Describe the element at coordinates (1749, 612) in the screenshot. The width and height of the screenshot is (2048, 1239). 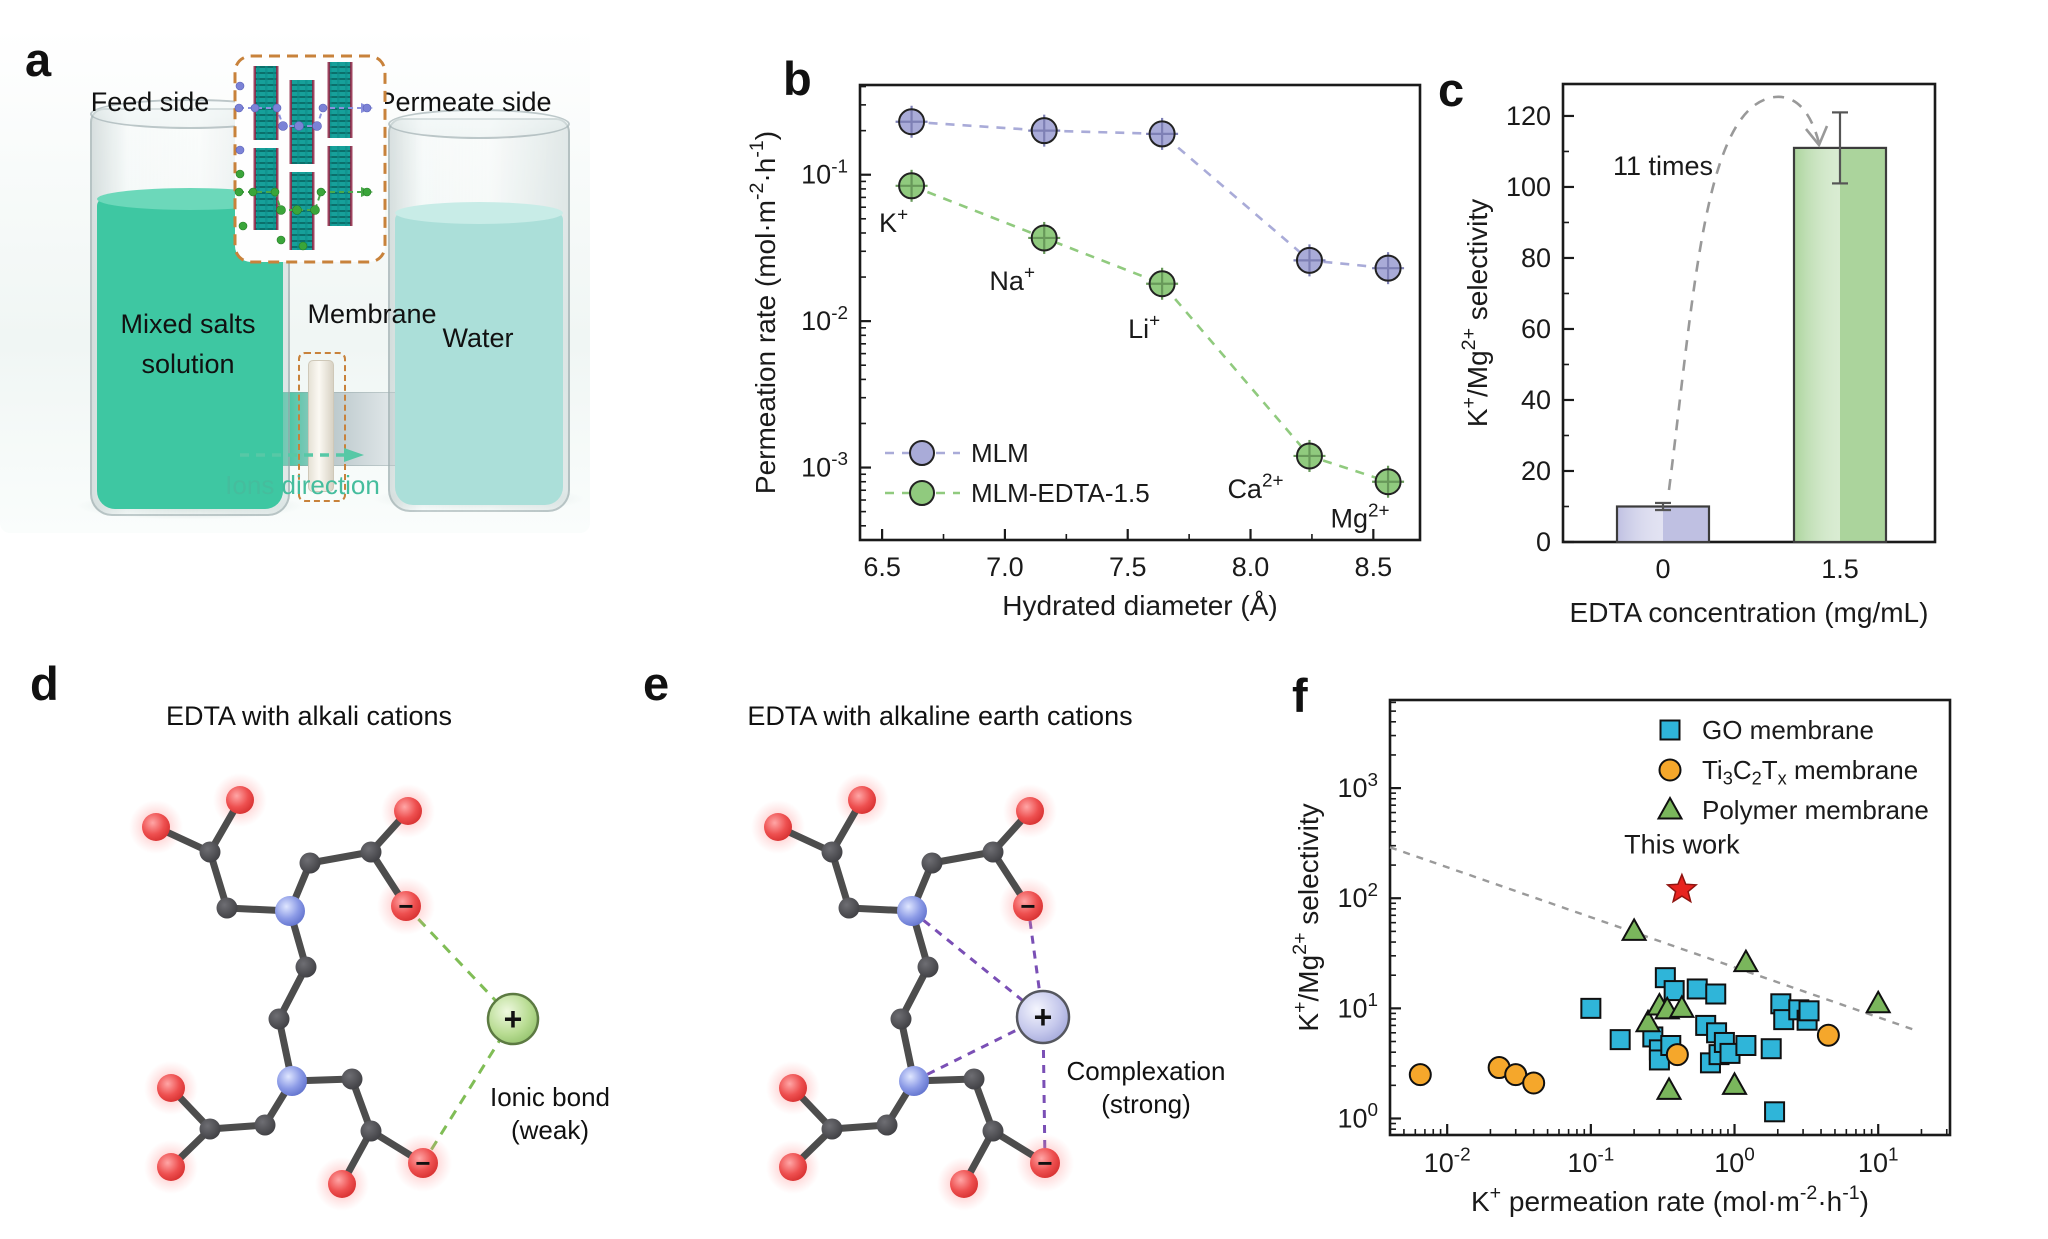
I see `x-axis-label: EDTA concentration (mg/mL)` at that location.